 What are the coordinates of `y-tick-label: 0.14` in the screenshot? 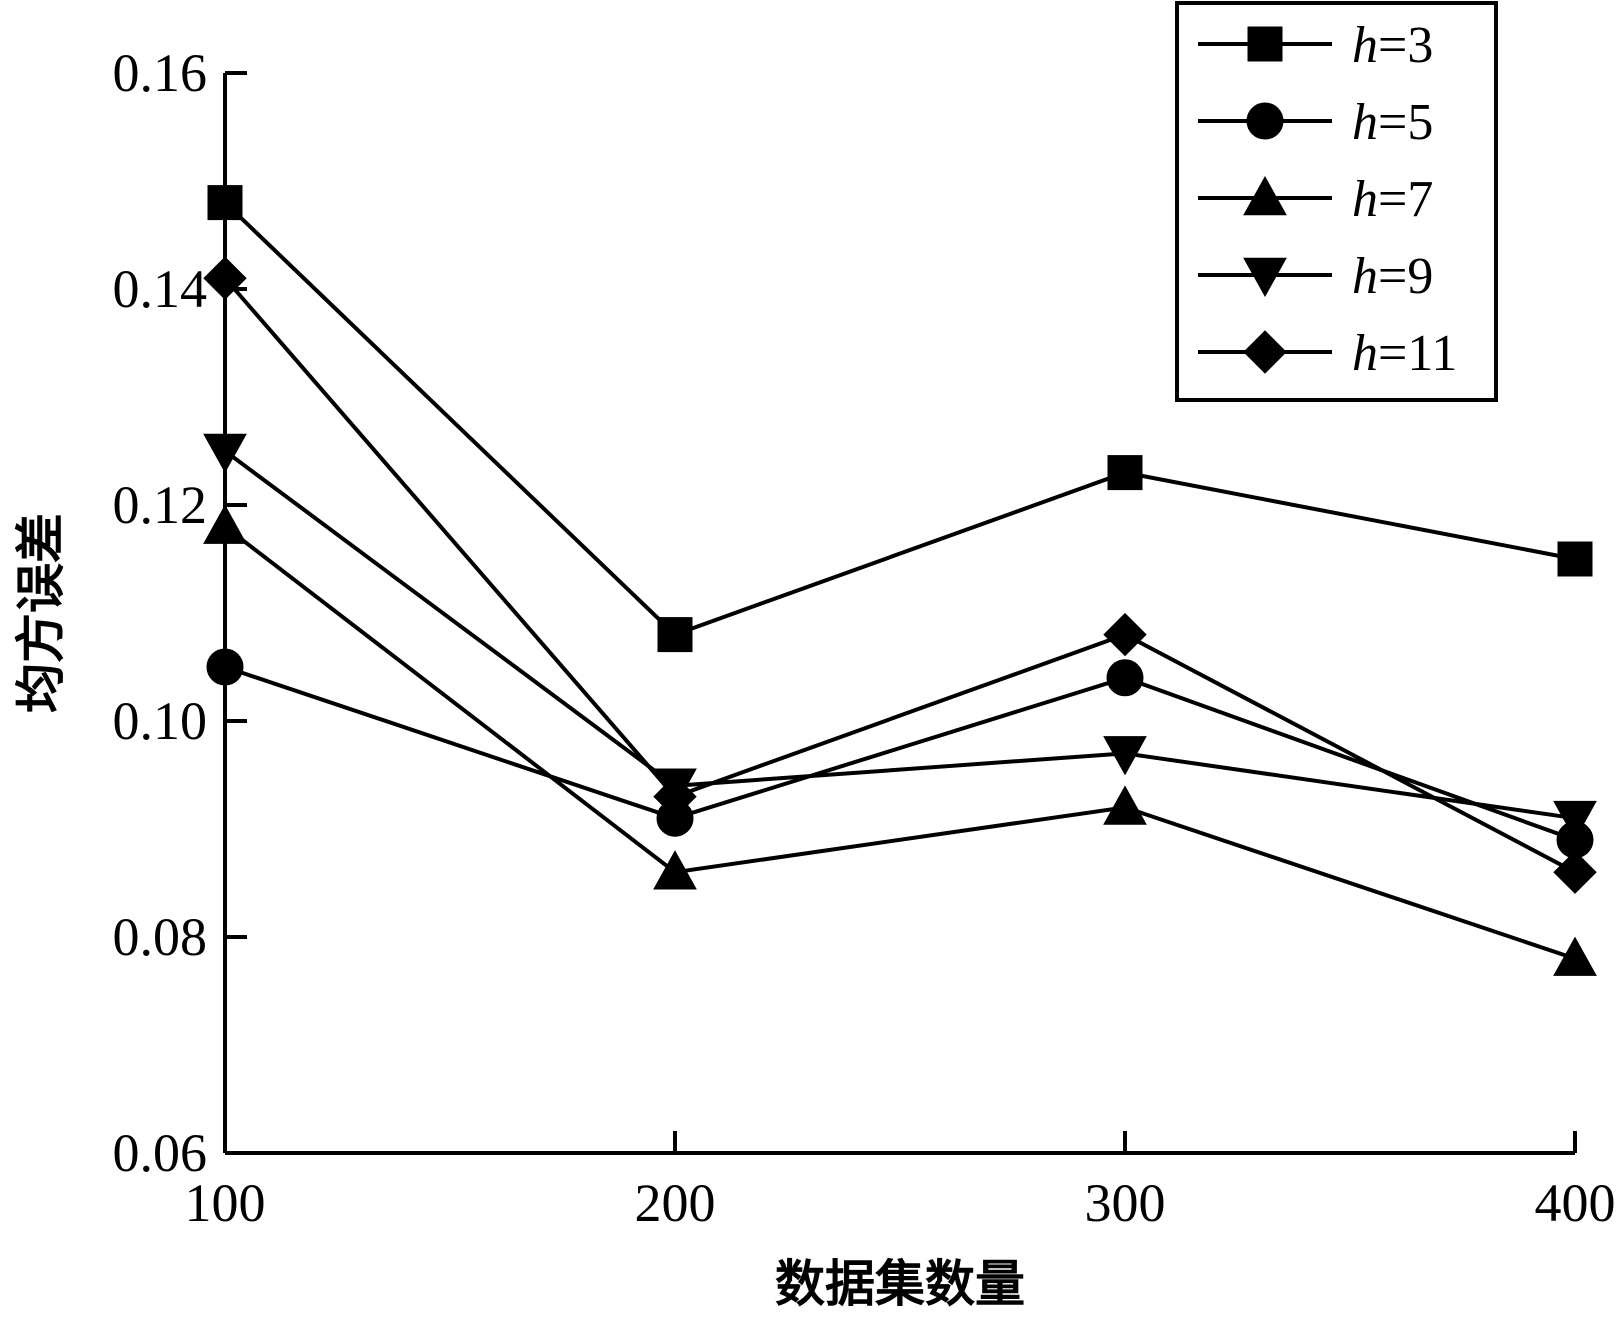 It's located at (160, 289).